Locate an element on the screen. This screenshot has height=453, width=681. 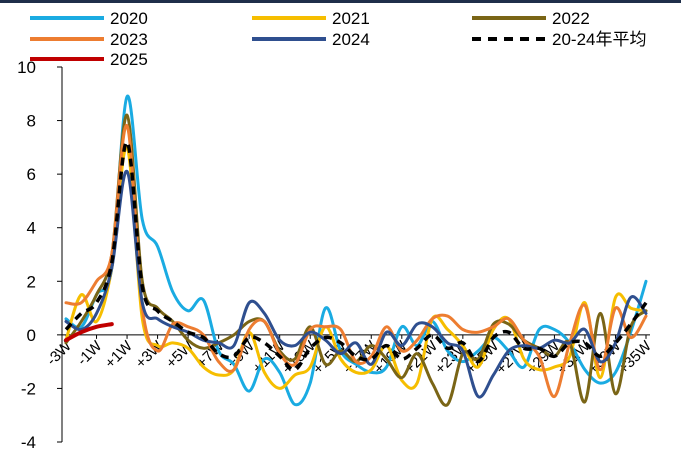
y-tick-label: 6 is located at coordinates (31, 174).